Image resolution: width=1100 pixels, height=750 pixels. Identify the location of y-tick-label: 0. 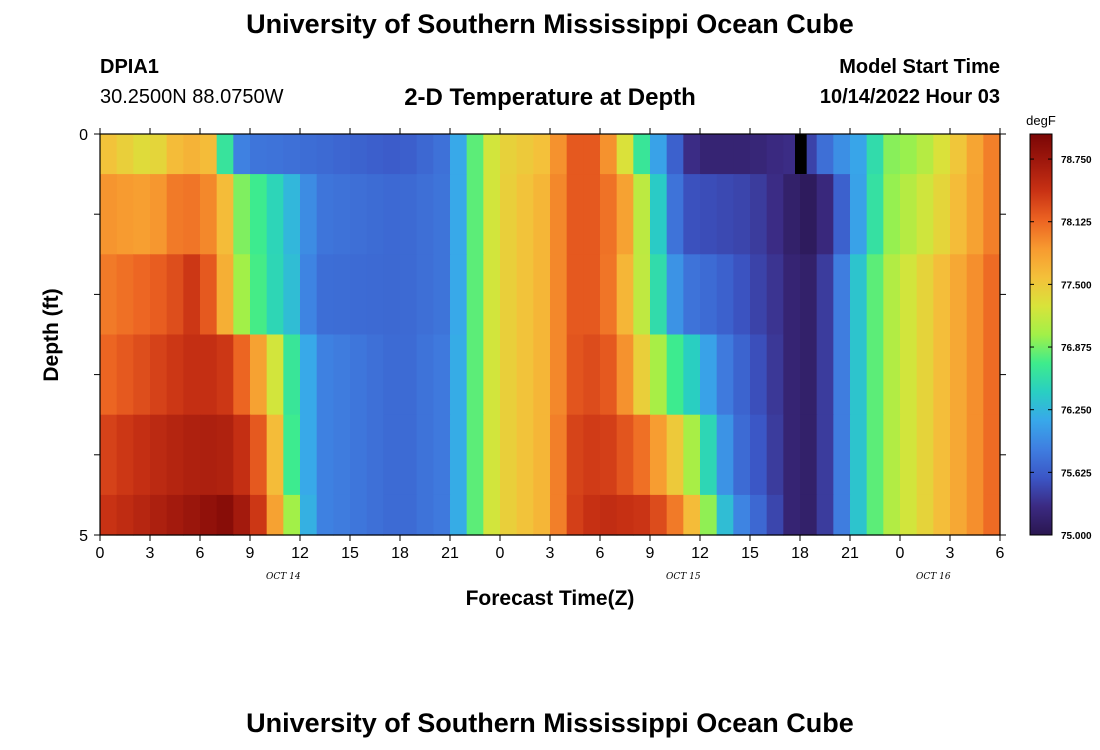
(83, 135).